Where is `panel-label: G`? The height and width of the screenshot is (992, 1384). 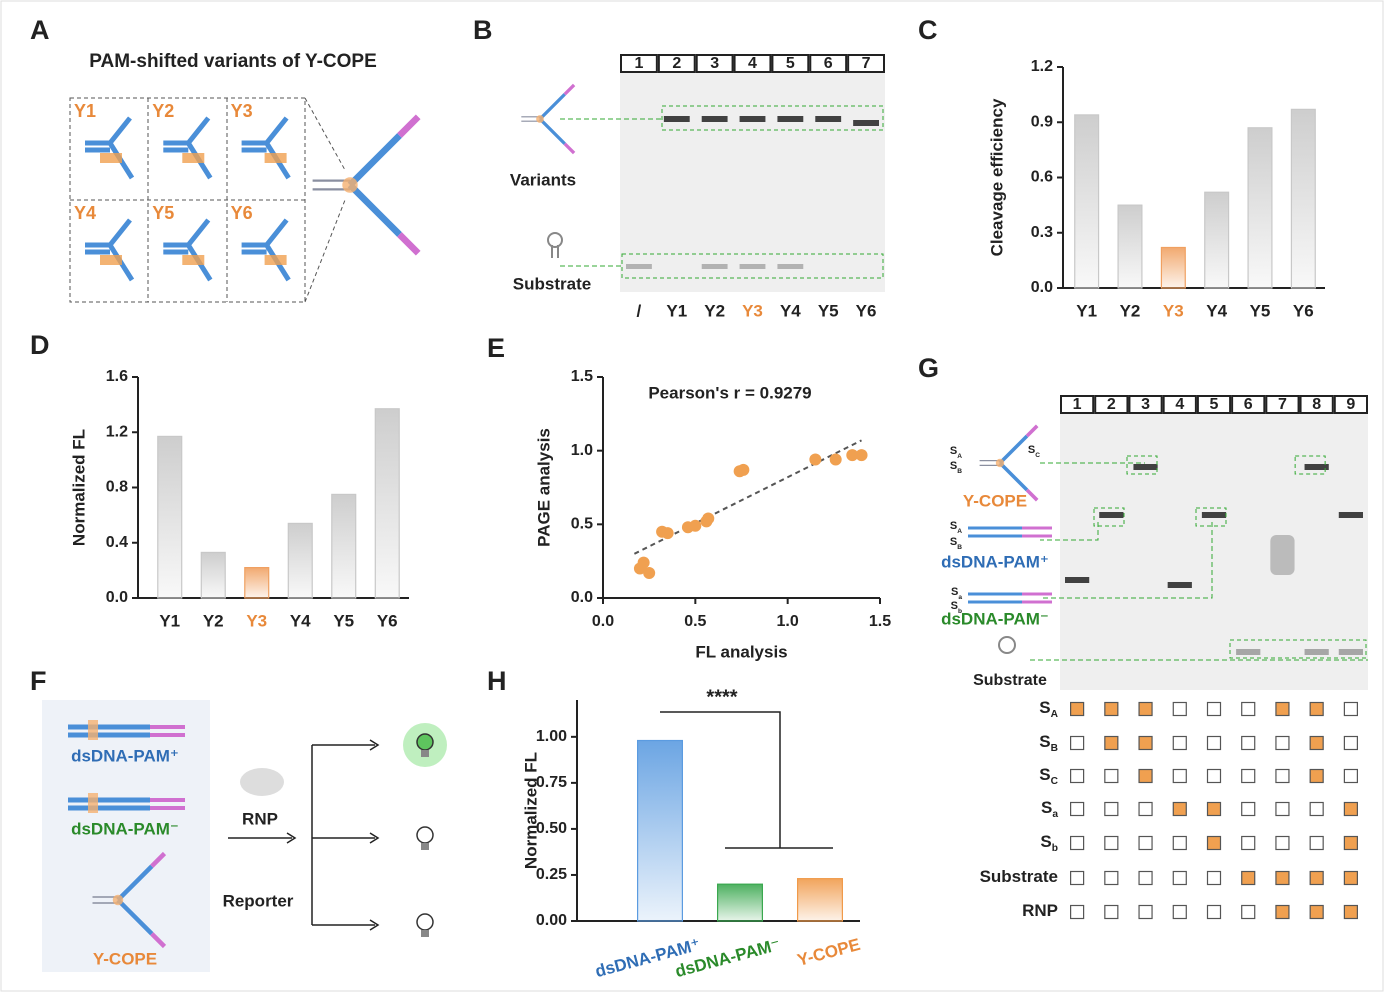
panel-label: G is located at coordinates (928, 368).